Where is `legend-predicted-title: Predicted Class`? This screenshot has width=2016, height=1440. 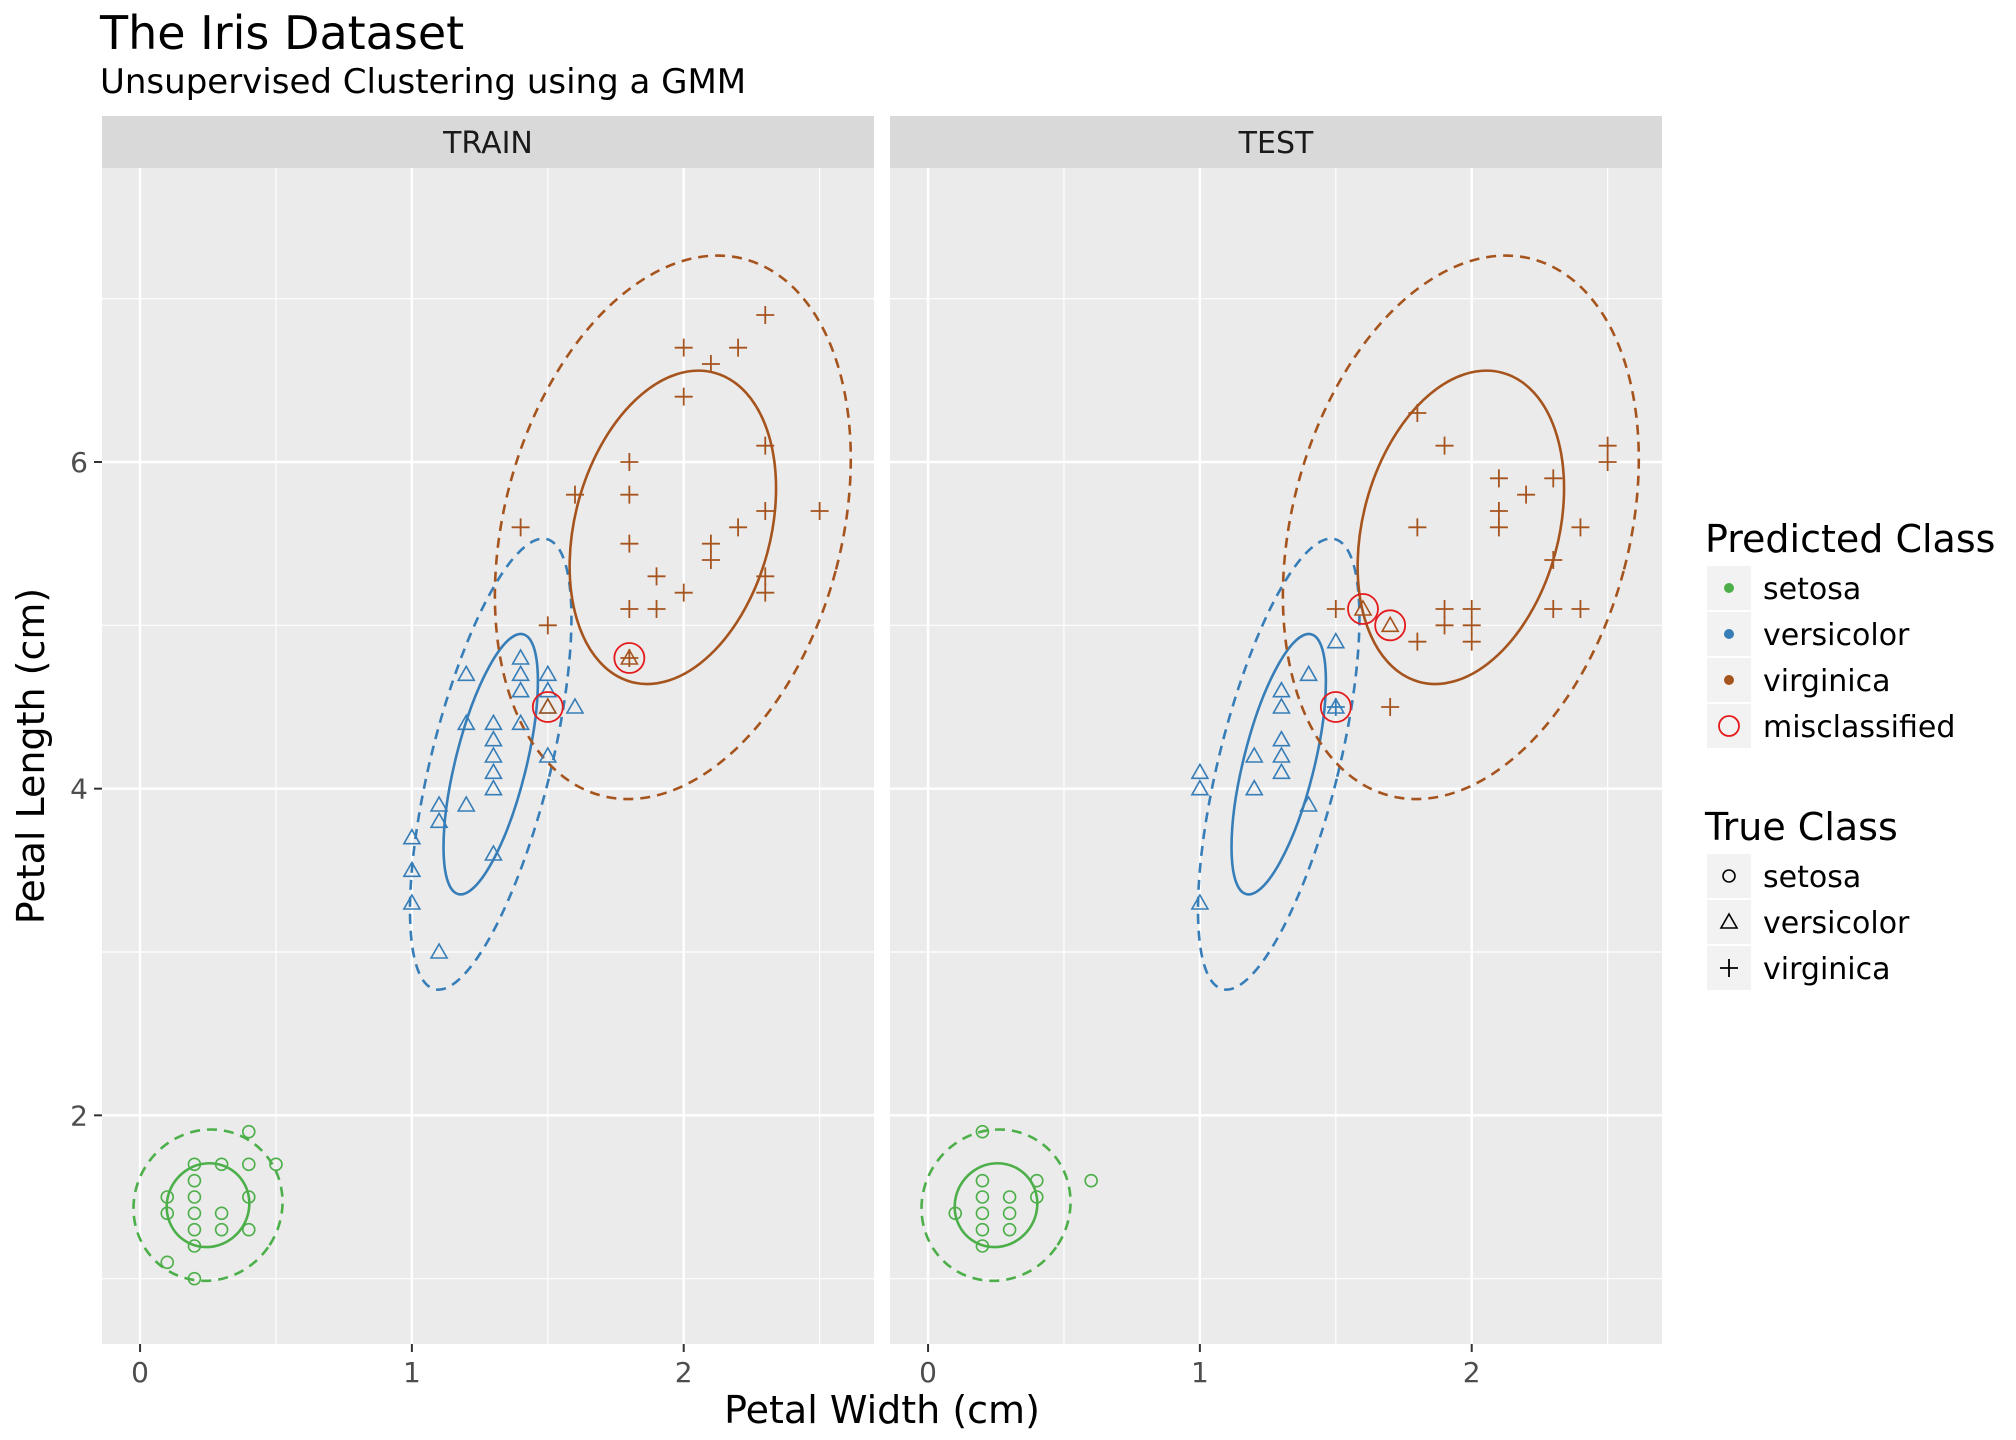 legend-predicted-title: Predicted Class is located at coordinates (1850, 539).